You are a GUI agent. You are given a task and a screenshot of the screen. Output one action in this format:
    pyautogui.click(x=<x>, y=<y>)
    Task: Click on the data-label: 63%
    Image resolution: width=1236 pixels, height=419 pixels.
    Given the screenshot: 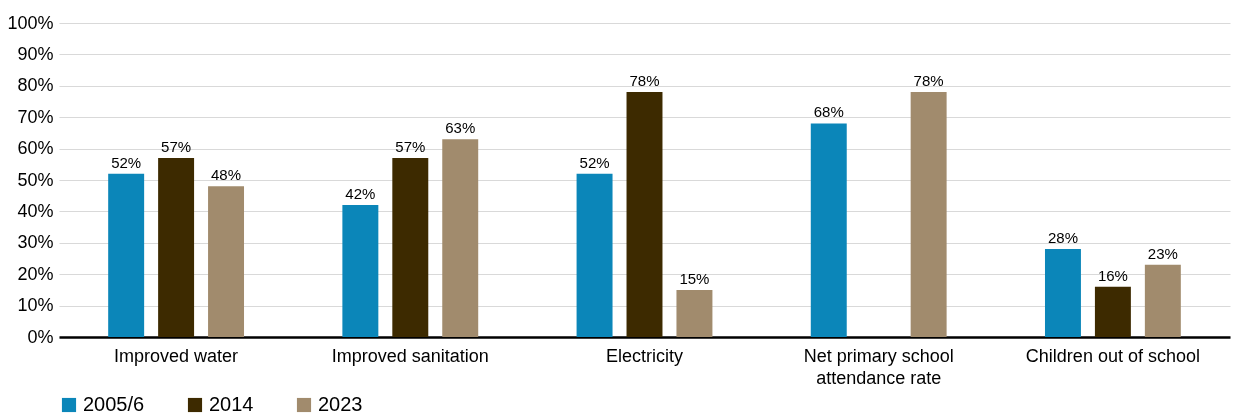 What is the action you would take?
    pyautogui.click(x=460, y=128)
    